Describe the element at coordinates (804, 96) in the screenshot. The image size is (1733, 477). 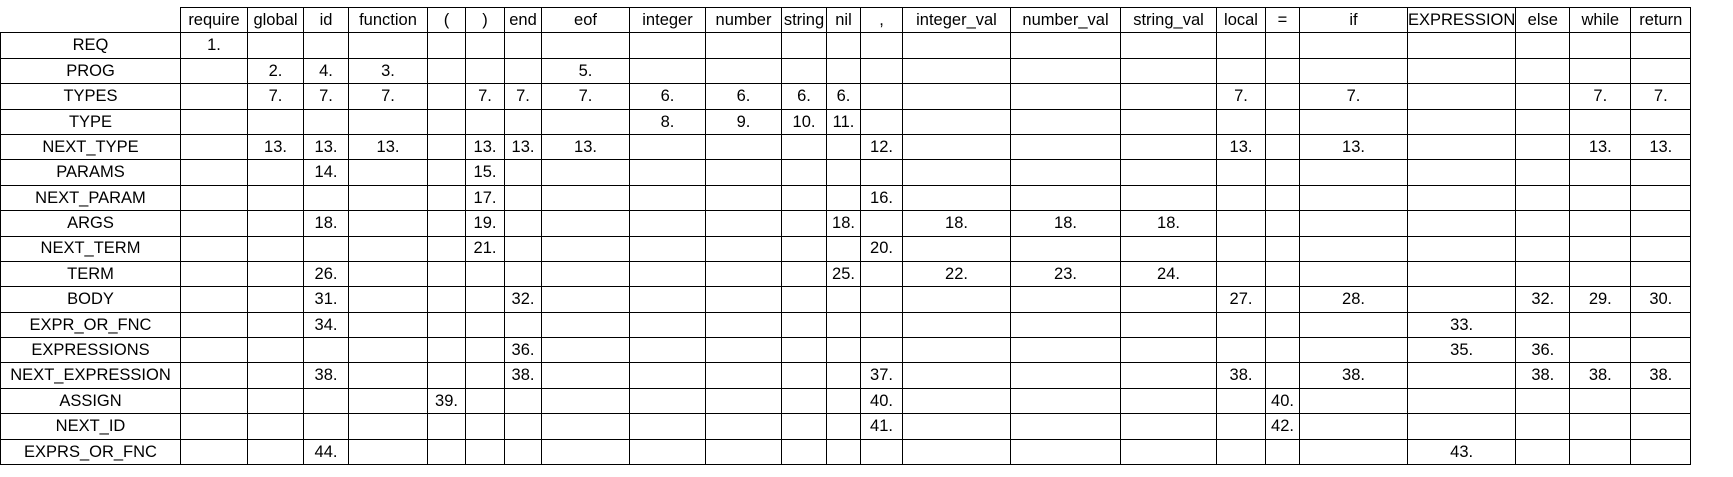
I see `table-cell: 6.` at that location.